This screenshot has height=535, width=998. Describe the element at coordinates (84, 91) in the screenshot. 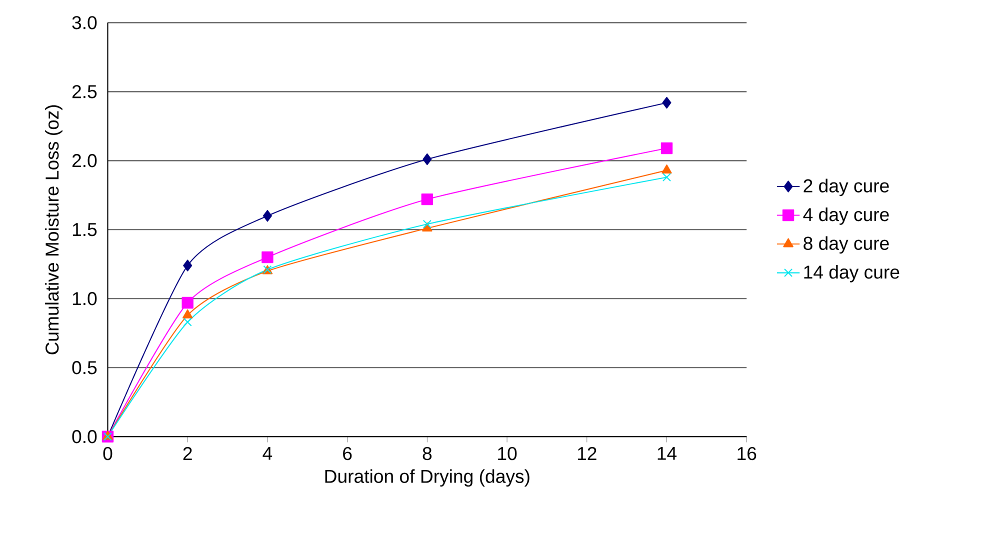

I see `y-tick-label: 2.5` at that location.